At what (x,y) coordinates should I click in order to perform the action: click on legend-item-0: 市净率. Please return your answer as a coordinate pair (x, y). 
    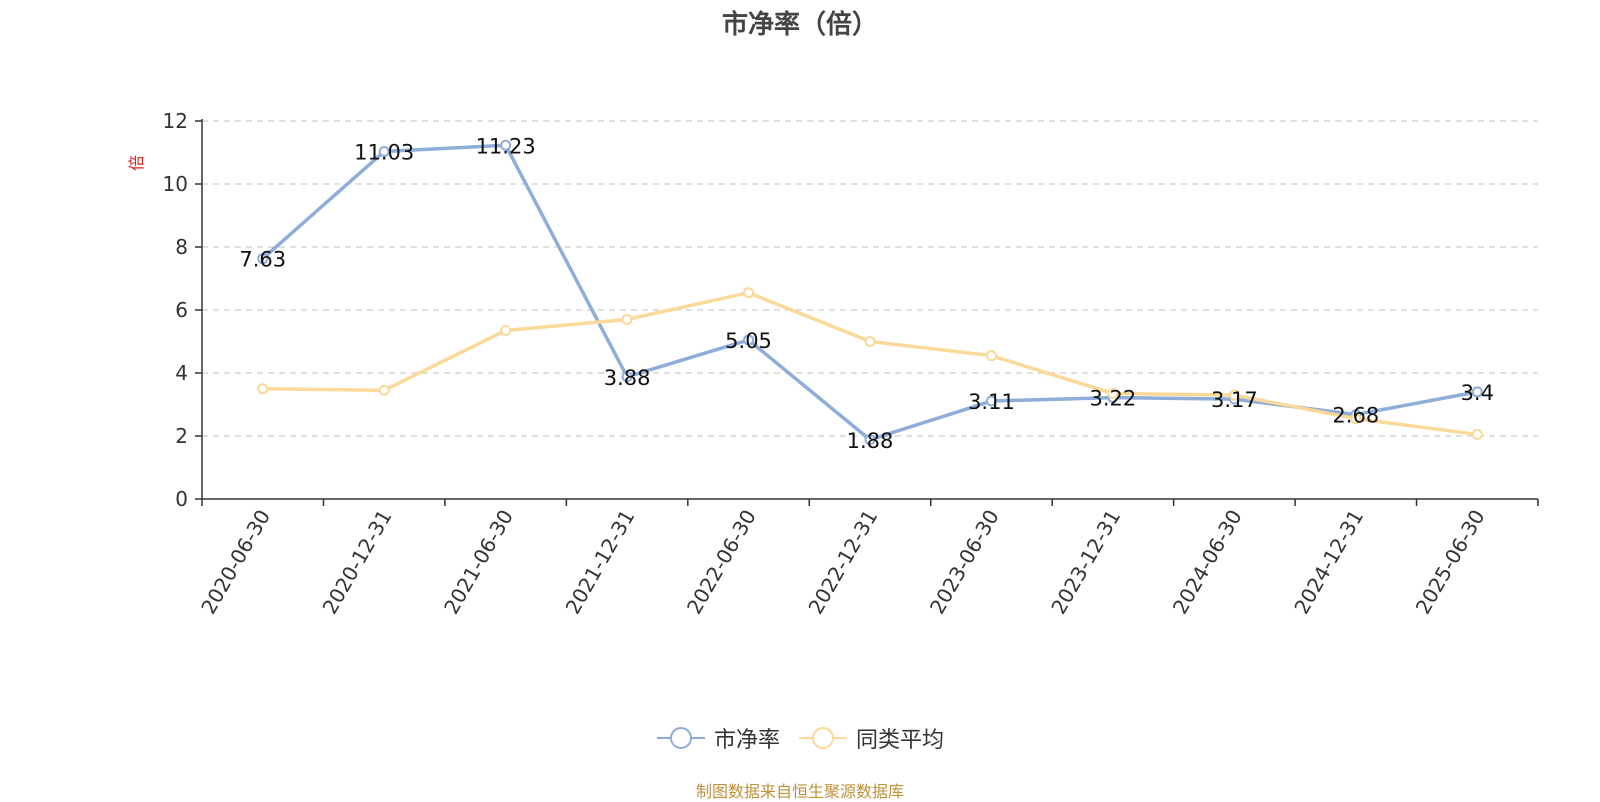
    Looking at the image, I should click on (718, 738).